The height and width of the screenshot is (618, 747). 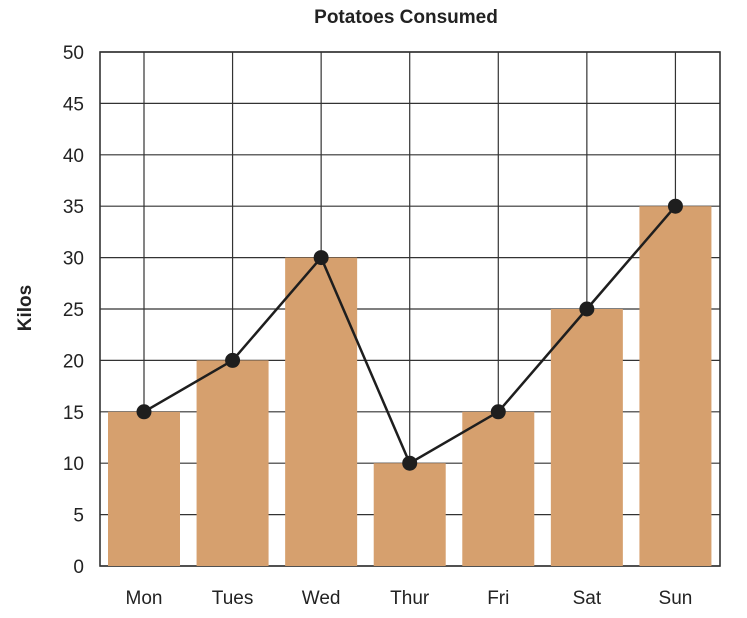 I want to click on y-tick-label: 45, so click(x=73, y=104).